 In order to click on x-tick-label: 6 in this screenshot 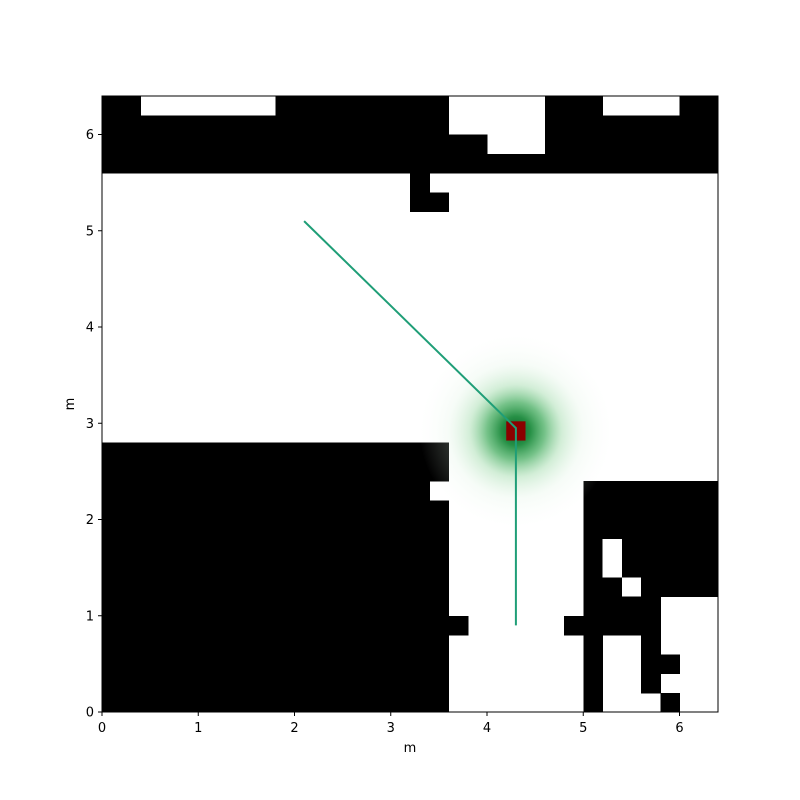, I will do `click(679, 728)`.